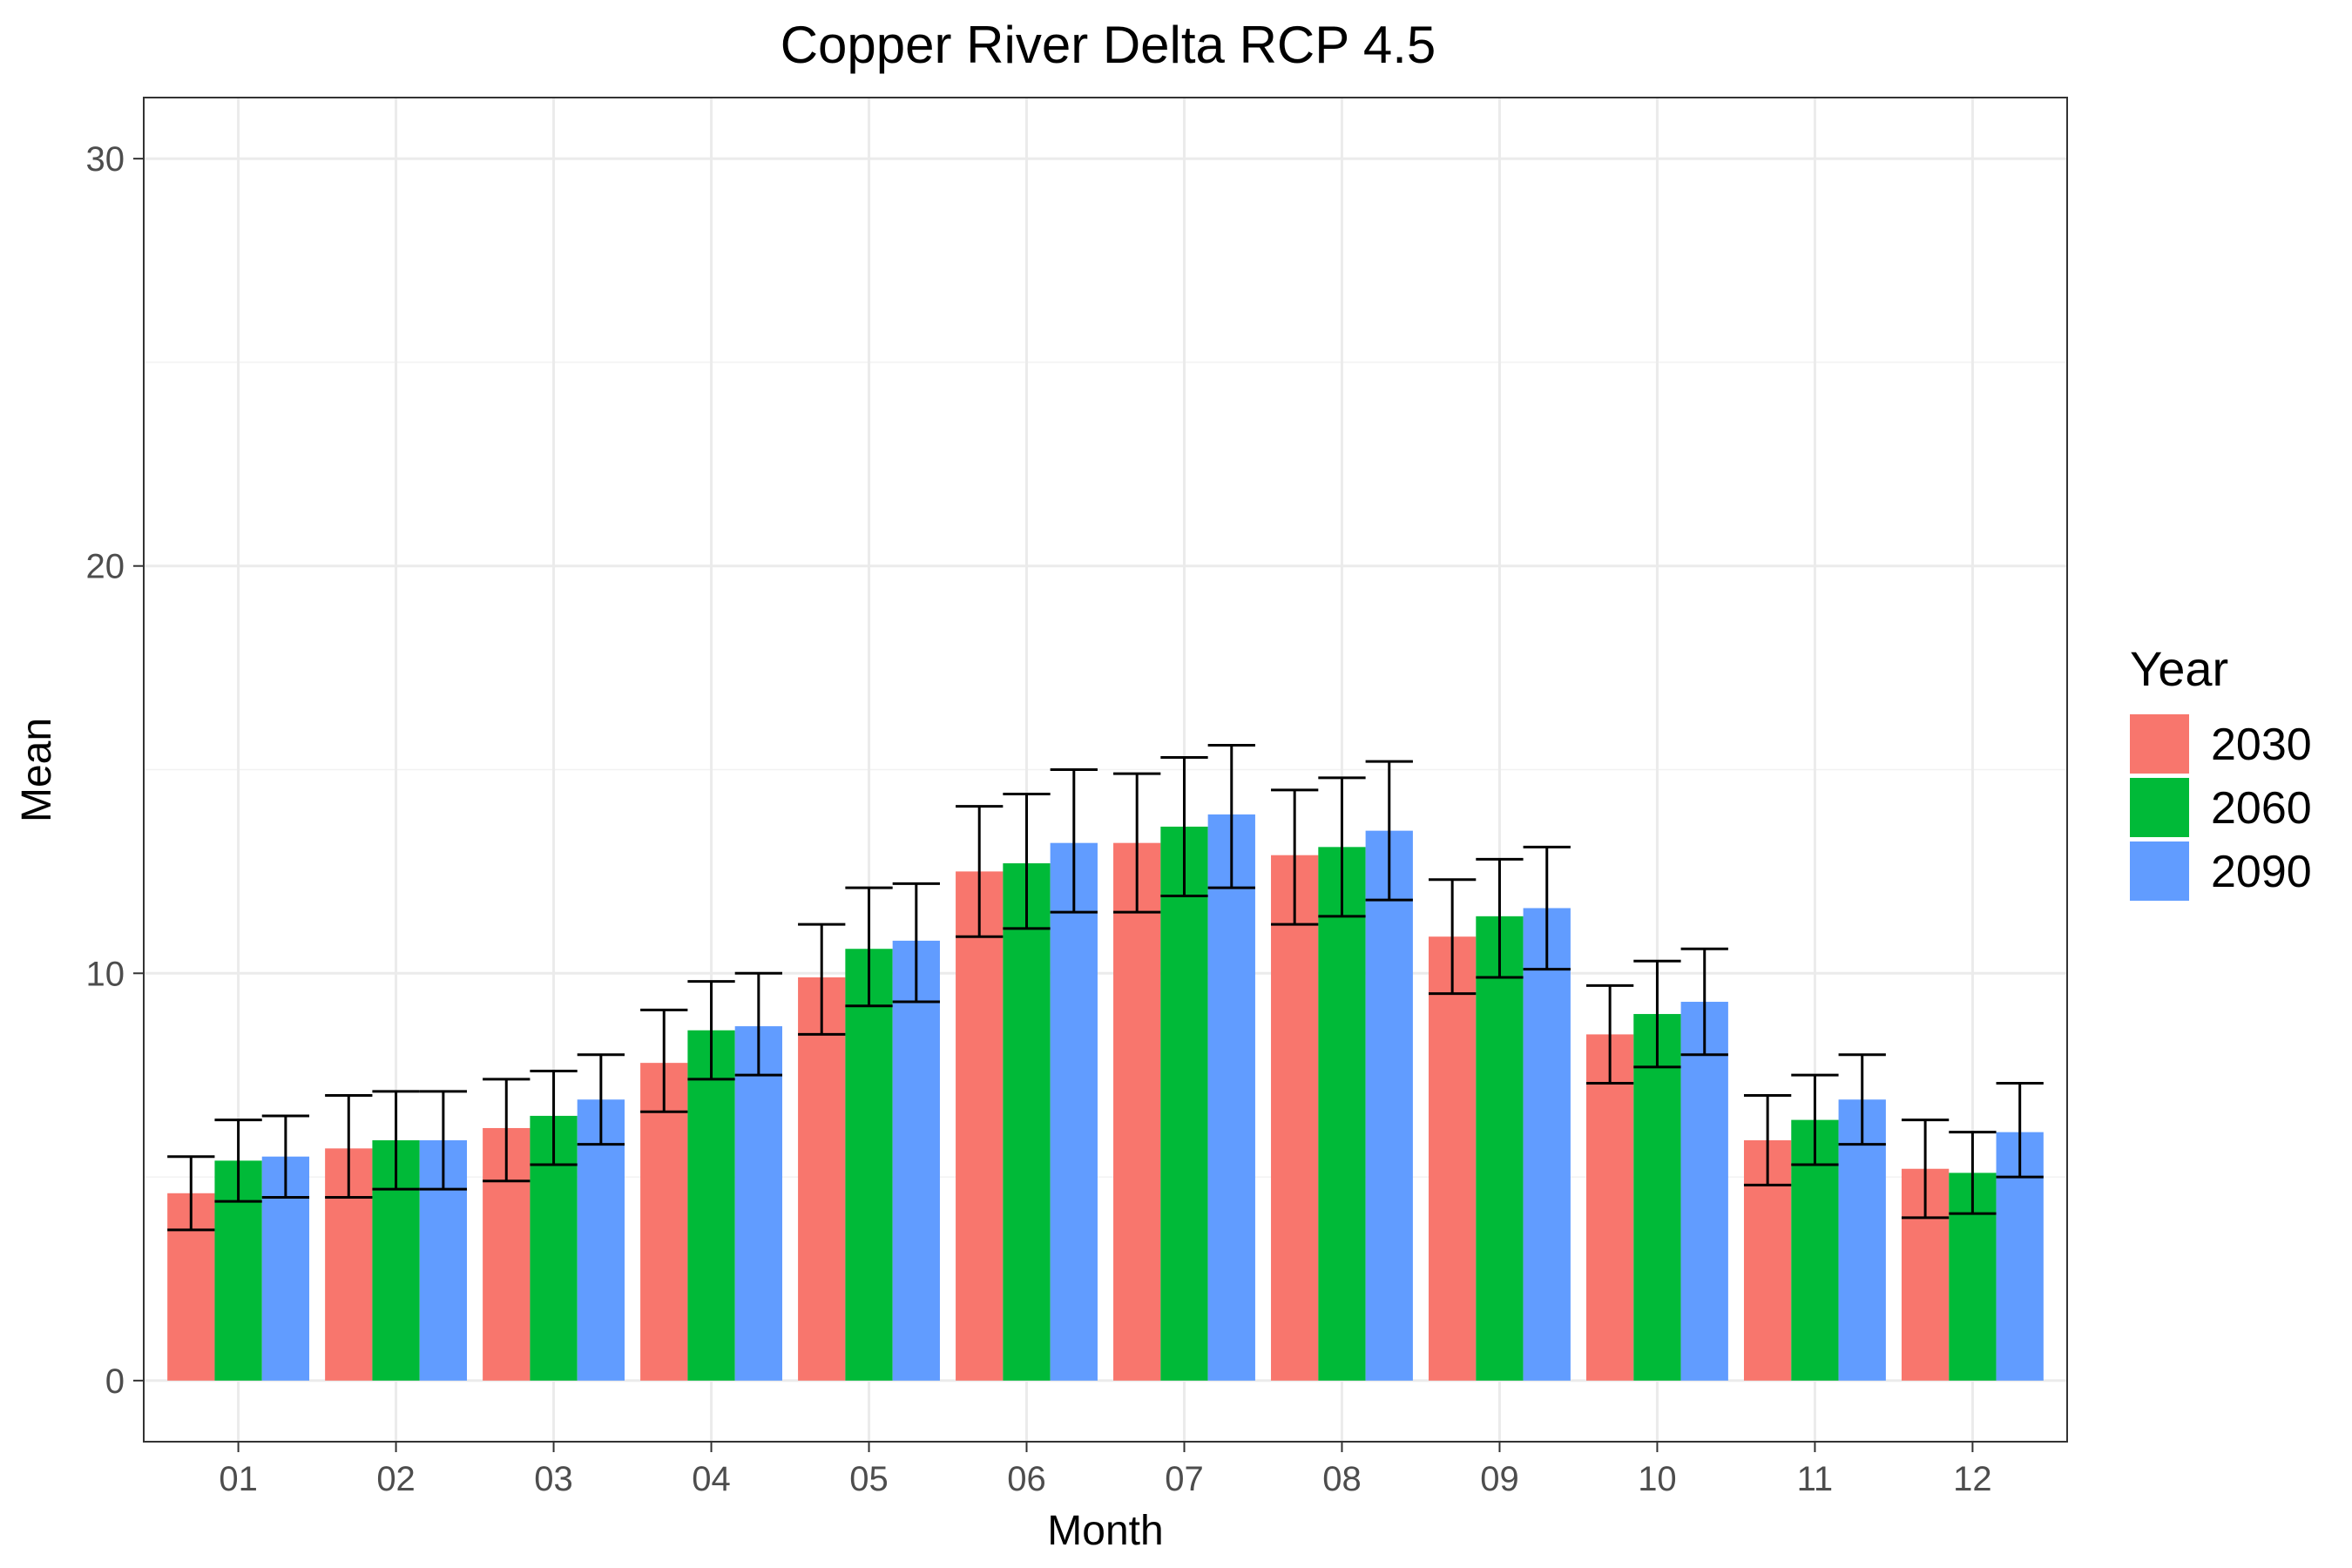 Image resolution: width=2352 pixels, height=1568 pixels. What do you see at coordinates (115, 1381) in the screenshot?
I see `y-tick-label: 0` at bounding box center [115, 1381].